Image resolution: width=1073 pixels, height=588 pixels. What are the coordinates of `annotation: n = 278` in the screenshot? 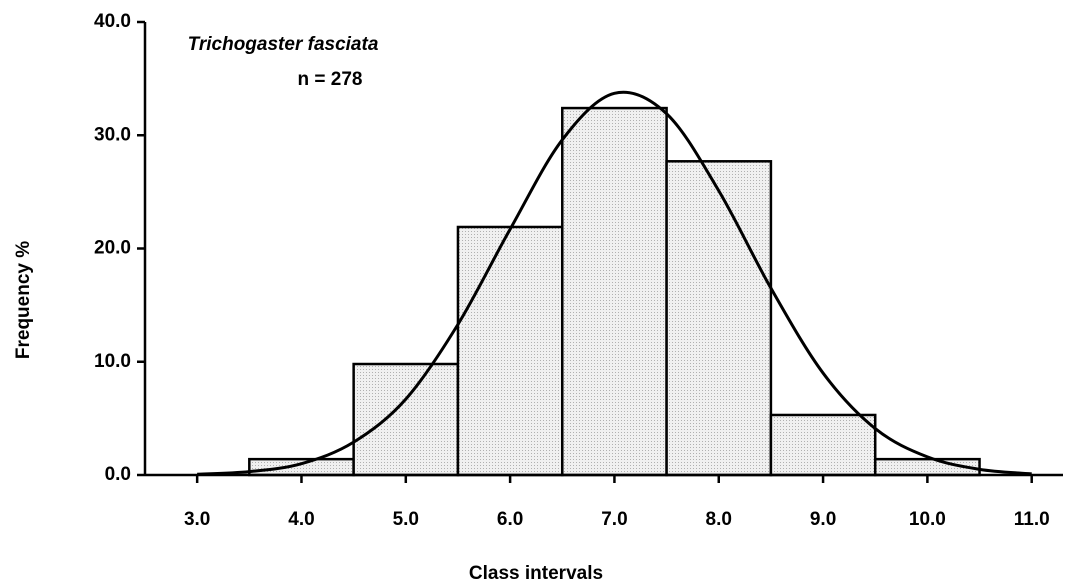 It's located at (330, 79).